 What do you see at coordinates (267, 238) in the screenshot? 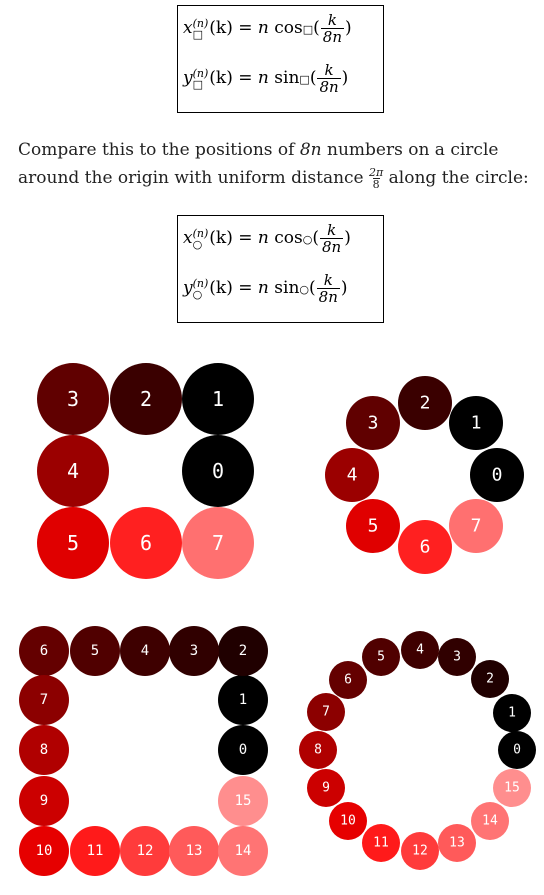
I see `equation-x-circle: x (n) ○ (k) = n cos○(k 8n)` at bounding box center [267, 238].